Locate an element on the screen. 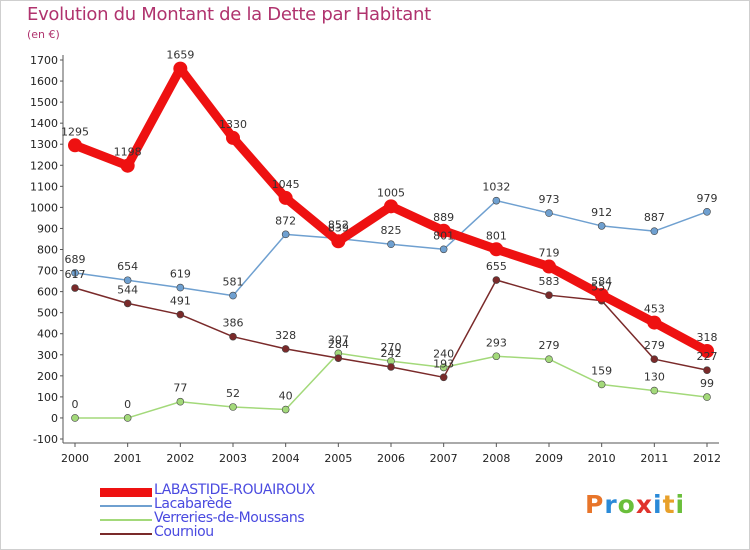 This screenshot has width=750, height=550. y-tick-label: 500 is located at coordinates (47, 313).